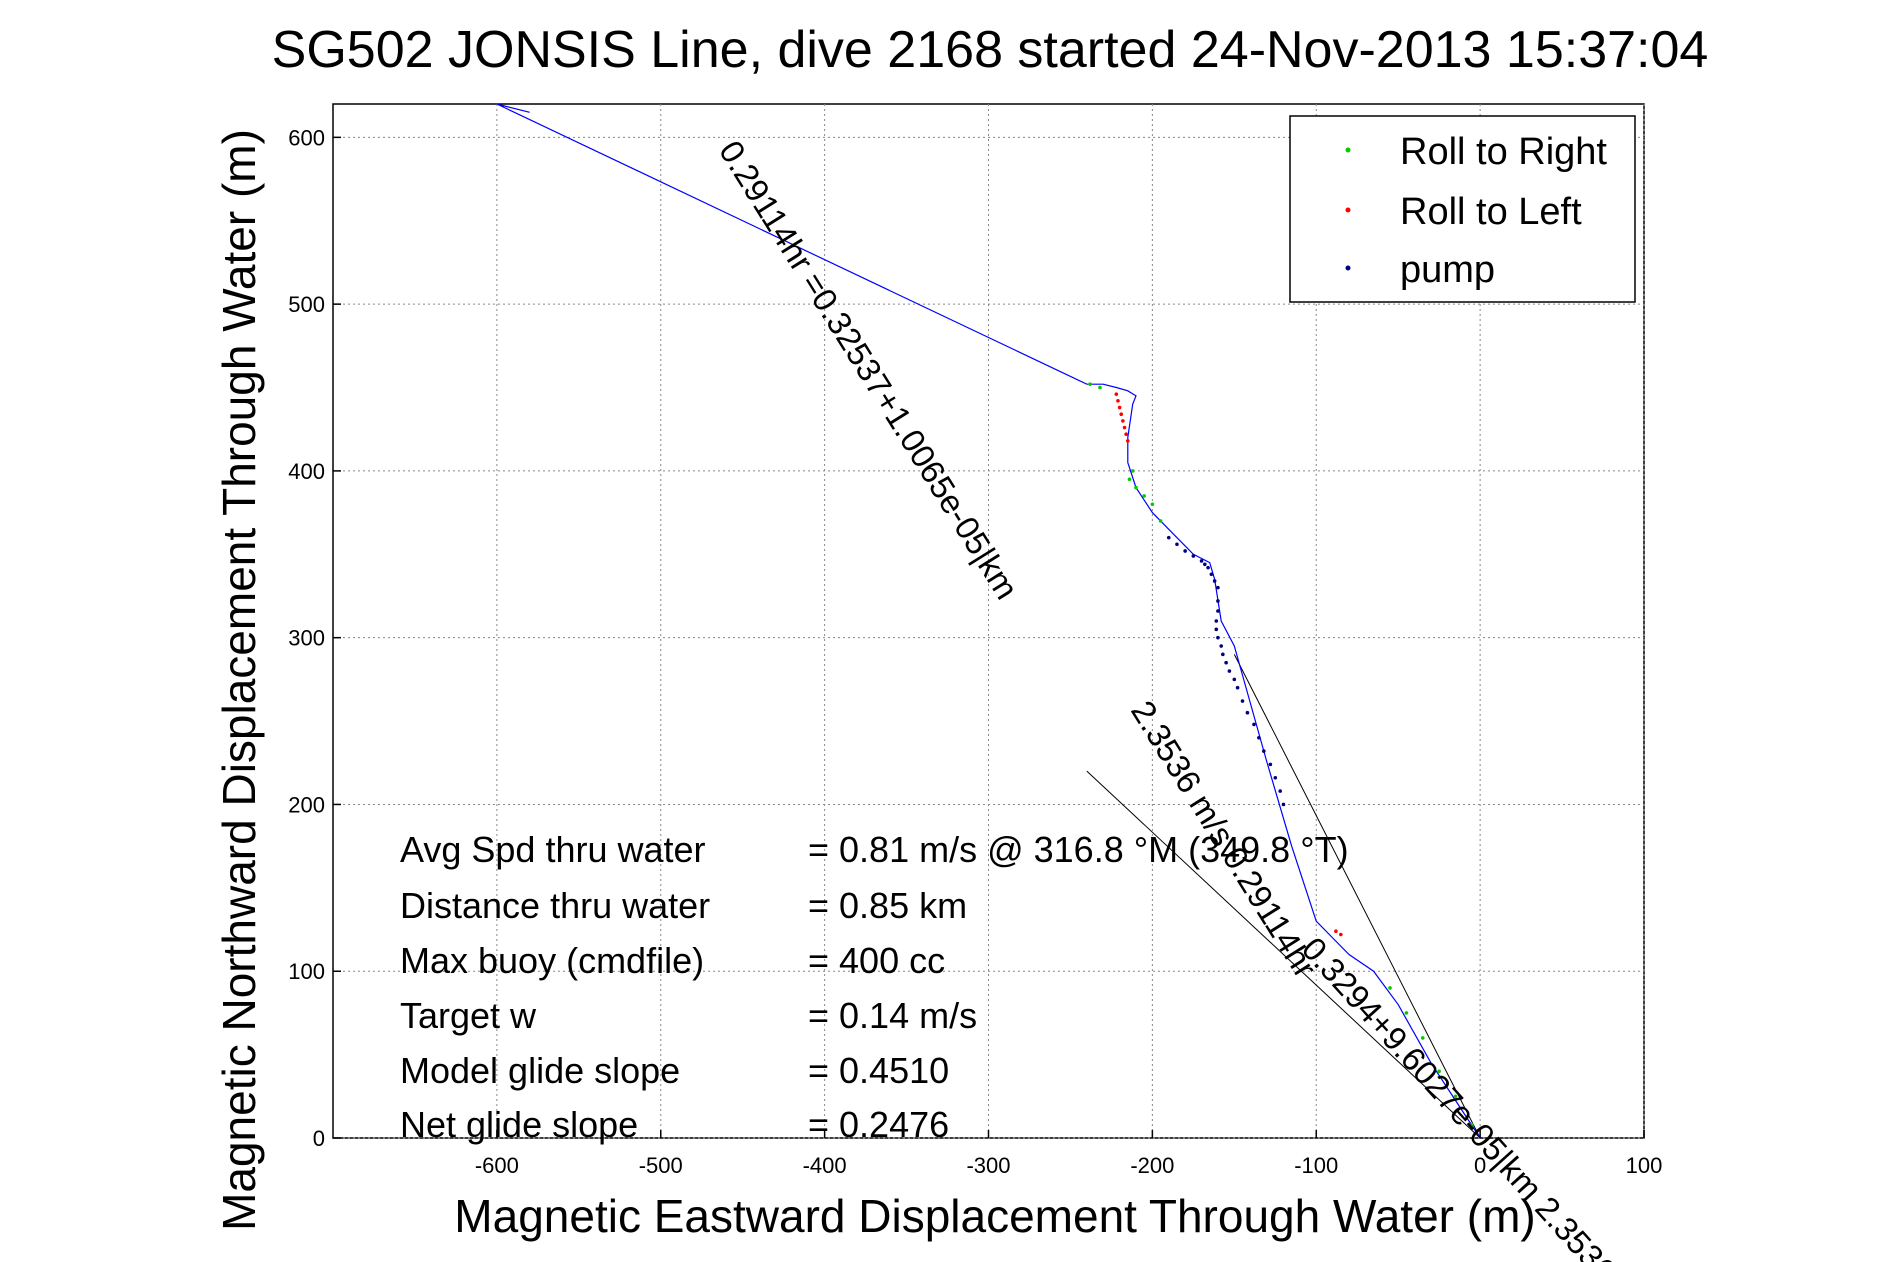 The image size is (1891, 1262). Describe the element at coordinates (988, 1165) in the screenshot. I see `x-tick-label: -300` at that location.